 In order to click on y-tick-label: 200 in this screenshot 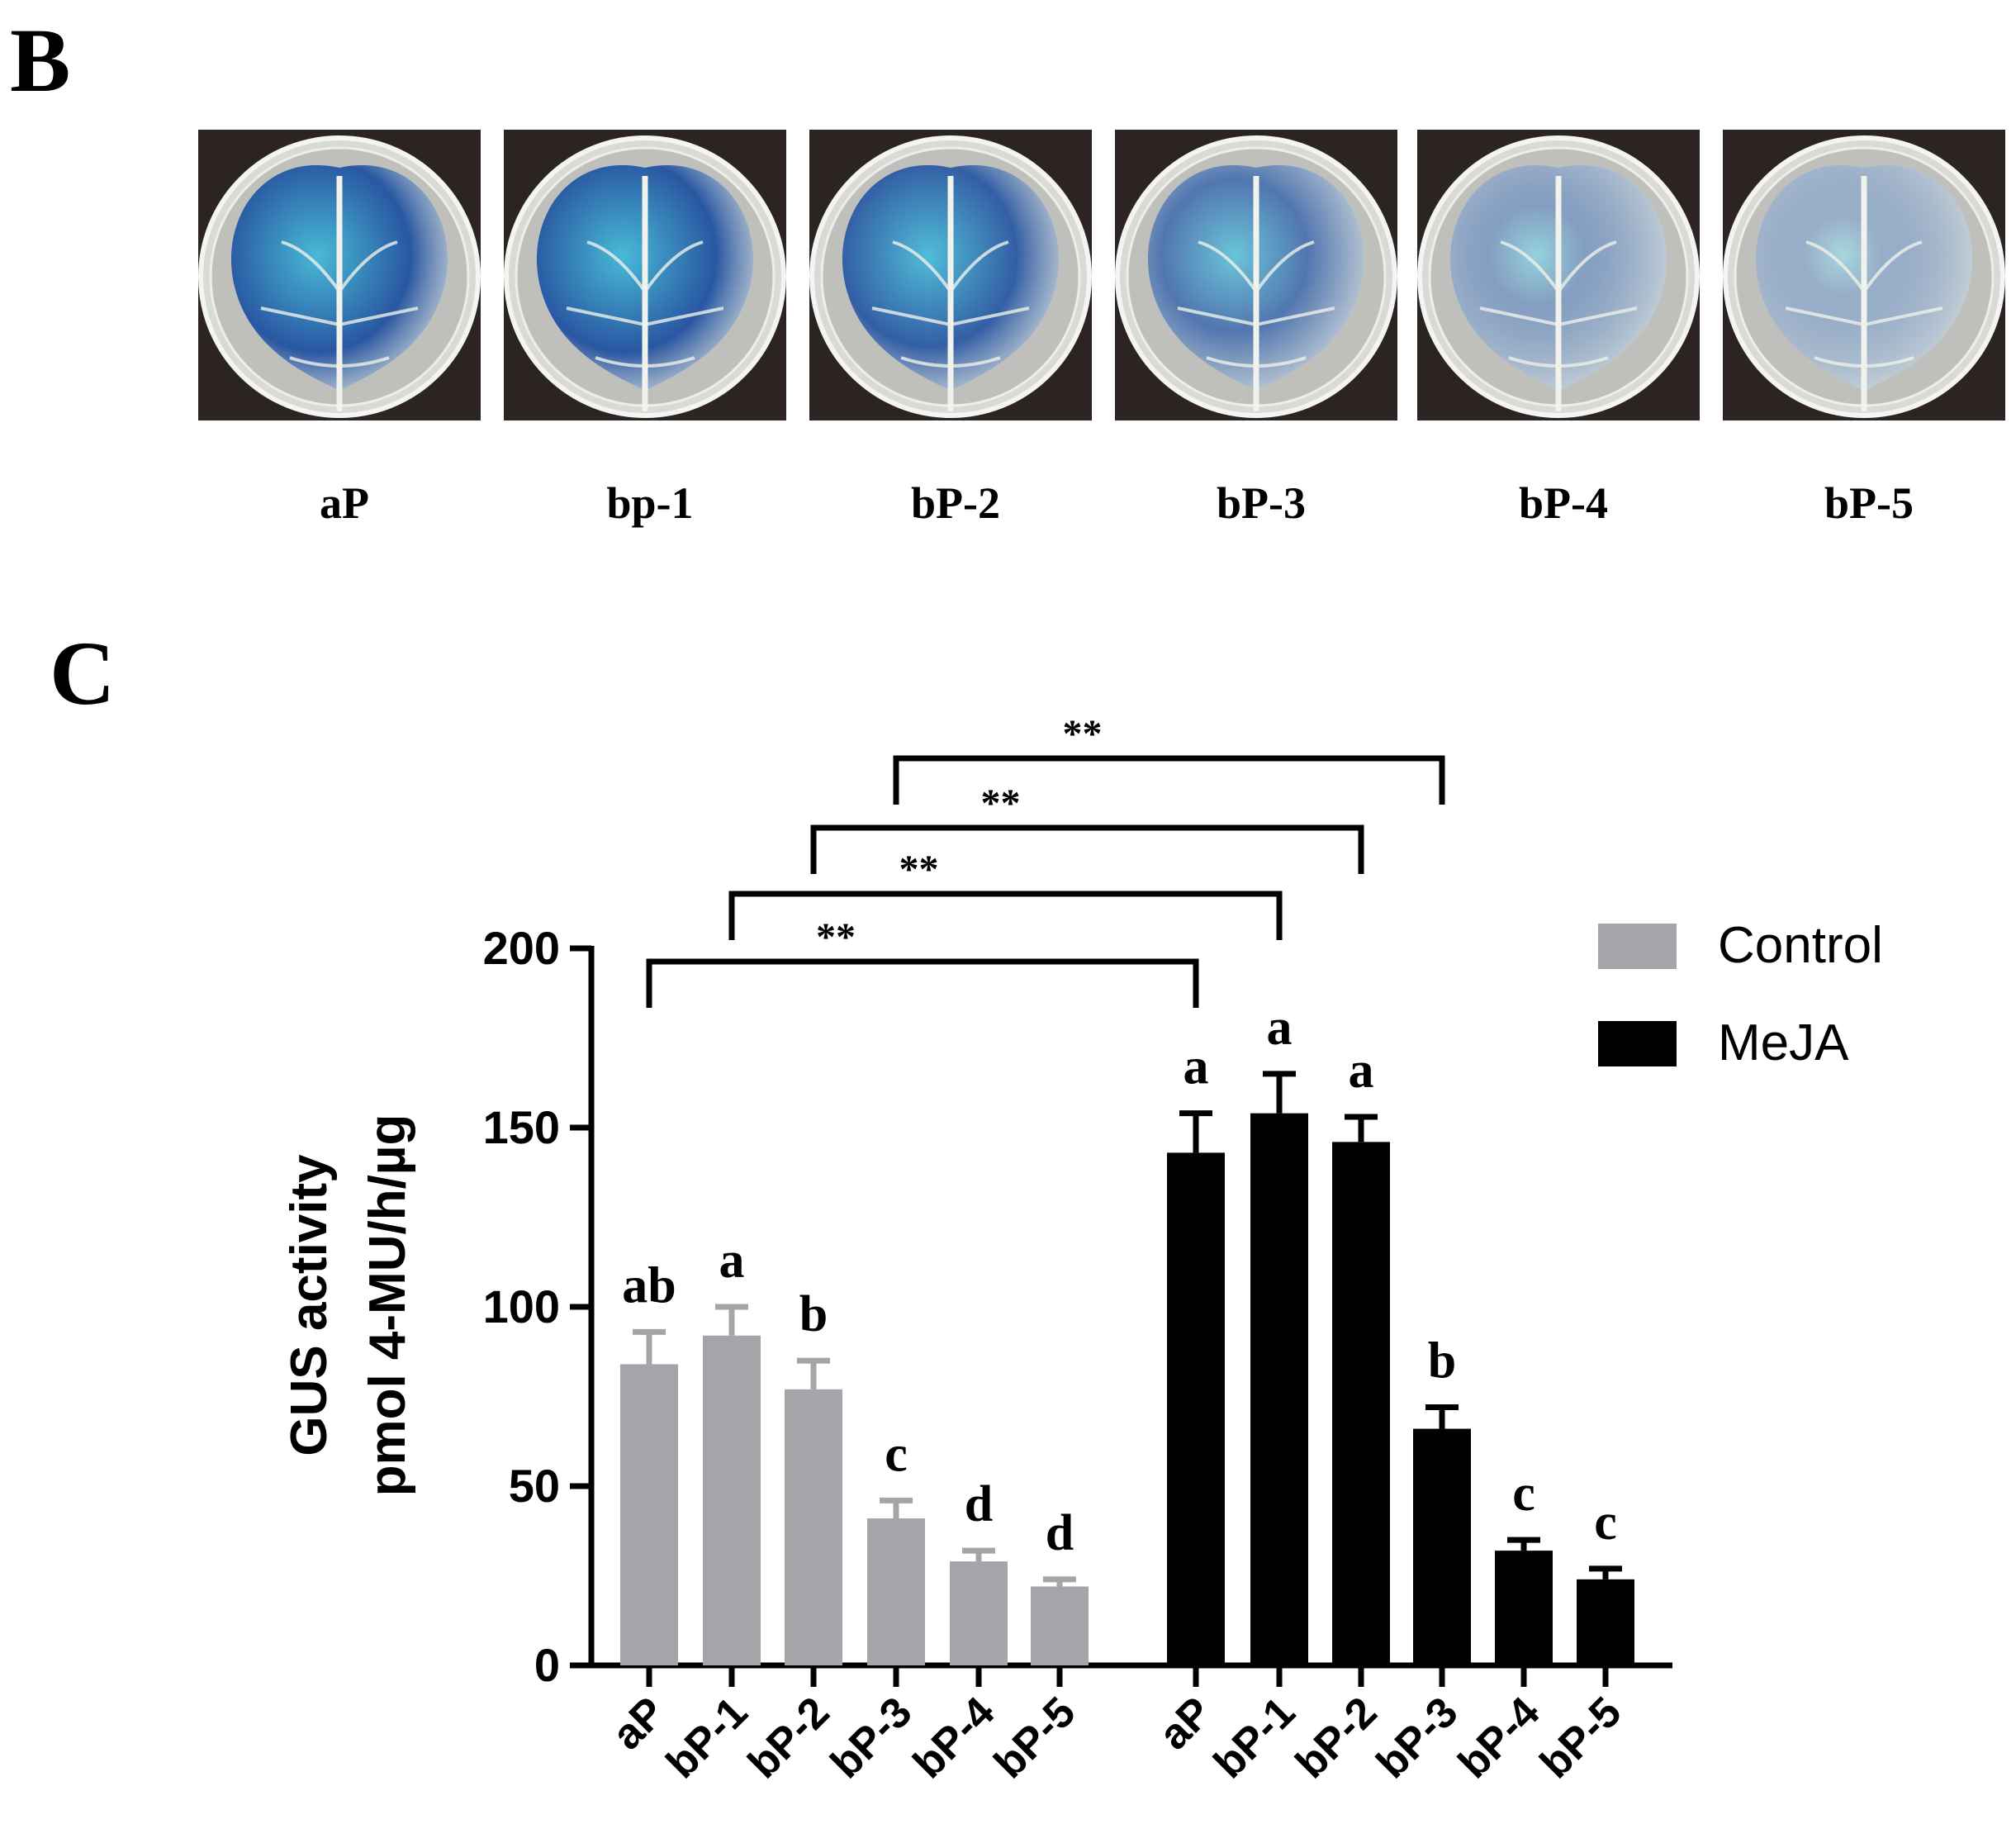, I will do `click(521, 948)`.